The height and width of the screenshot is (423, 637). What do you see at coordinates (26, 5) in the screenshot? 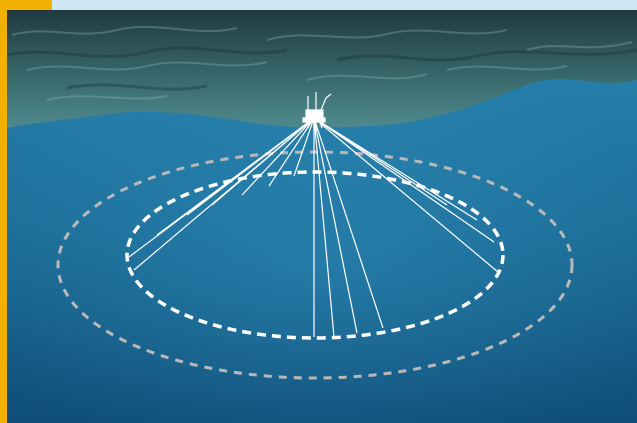
I see `accent-tab` at bounding box center [26, 5].